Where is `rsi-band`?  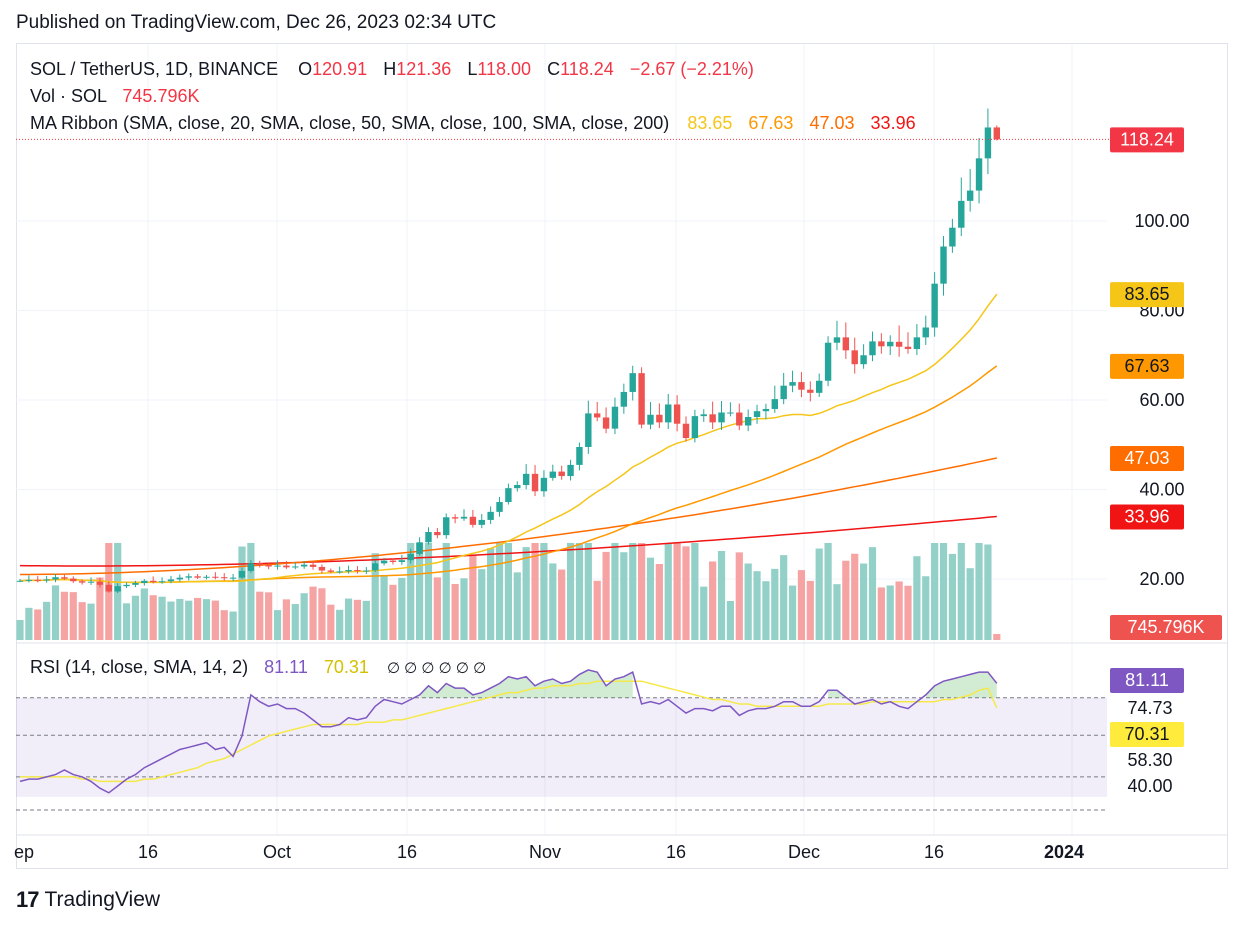
rsi-band is located at coordinates (561, 747).